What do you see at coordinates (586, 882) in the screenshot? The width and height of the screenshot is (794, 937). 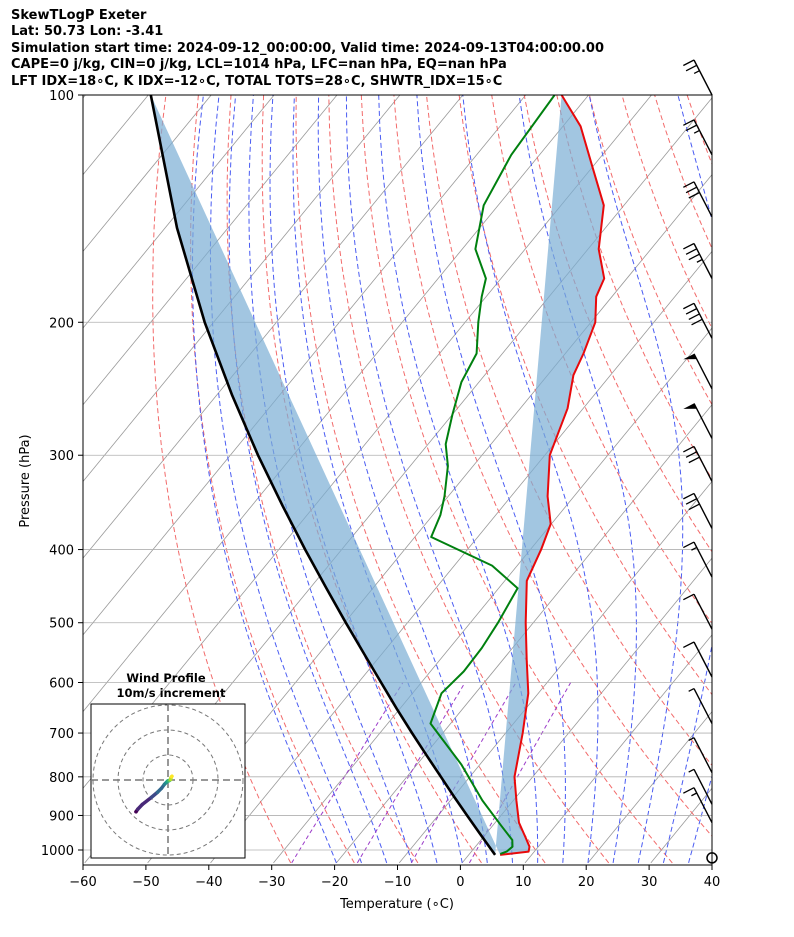 I see `x-tick-label: 20` at bounding box center [586, 882].